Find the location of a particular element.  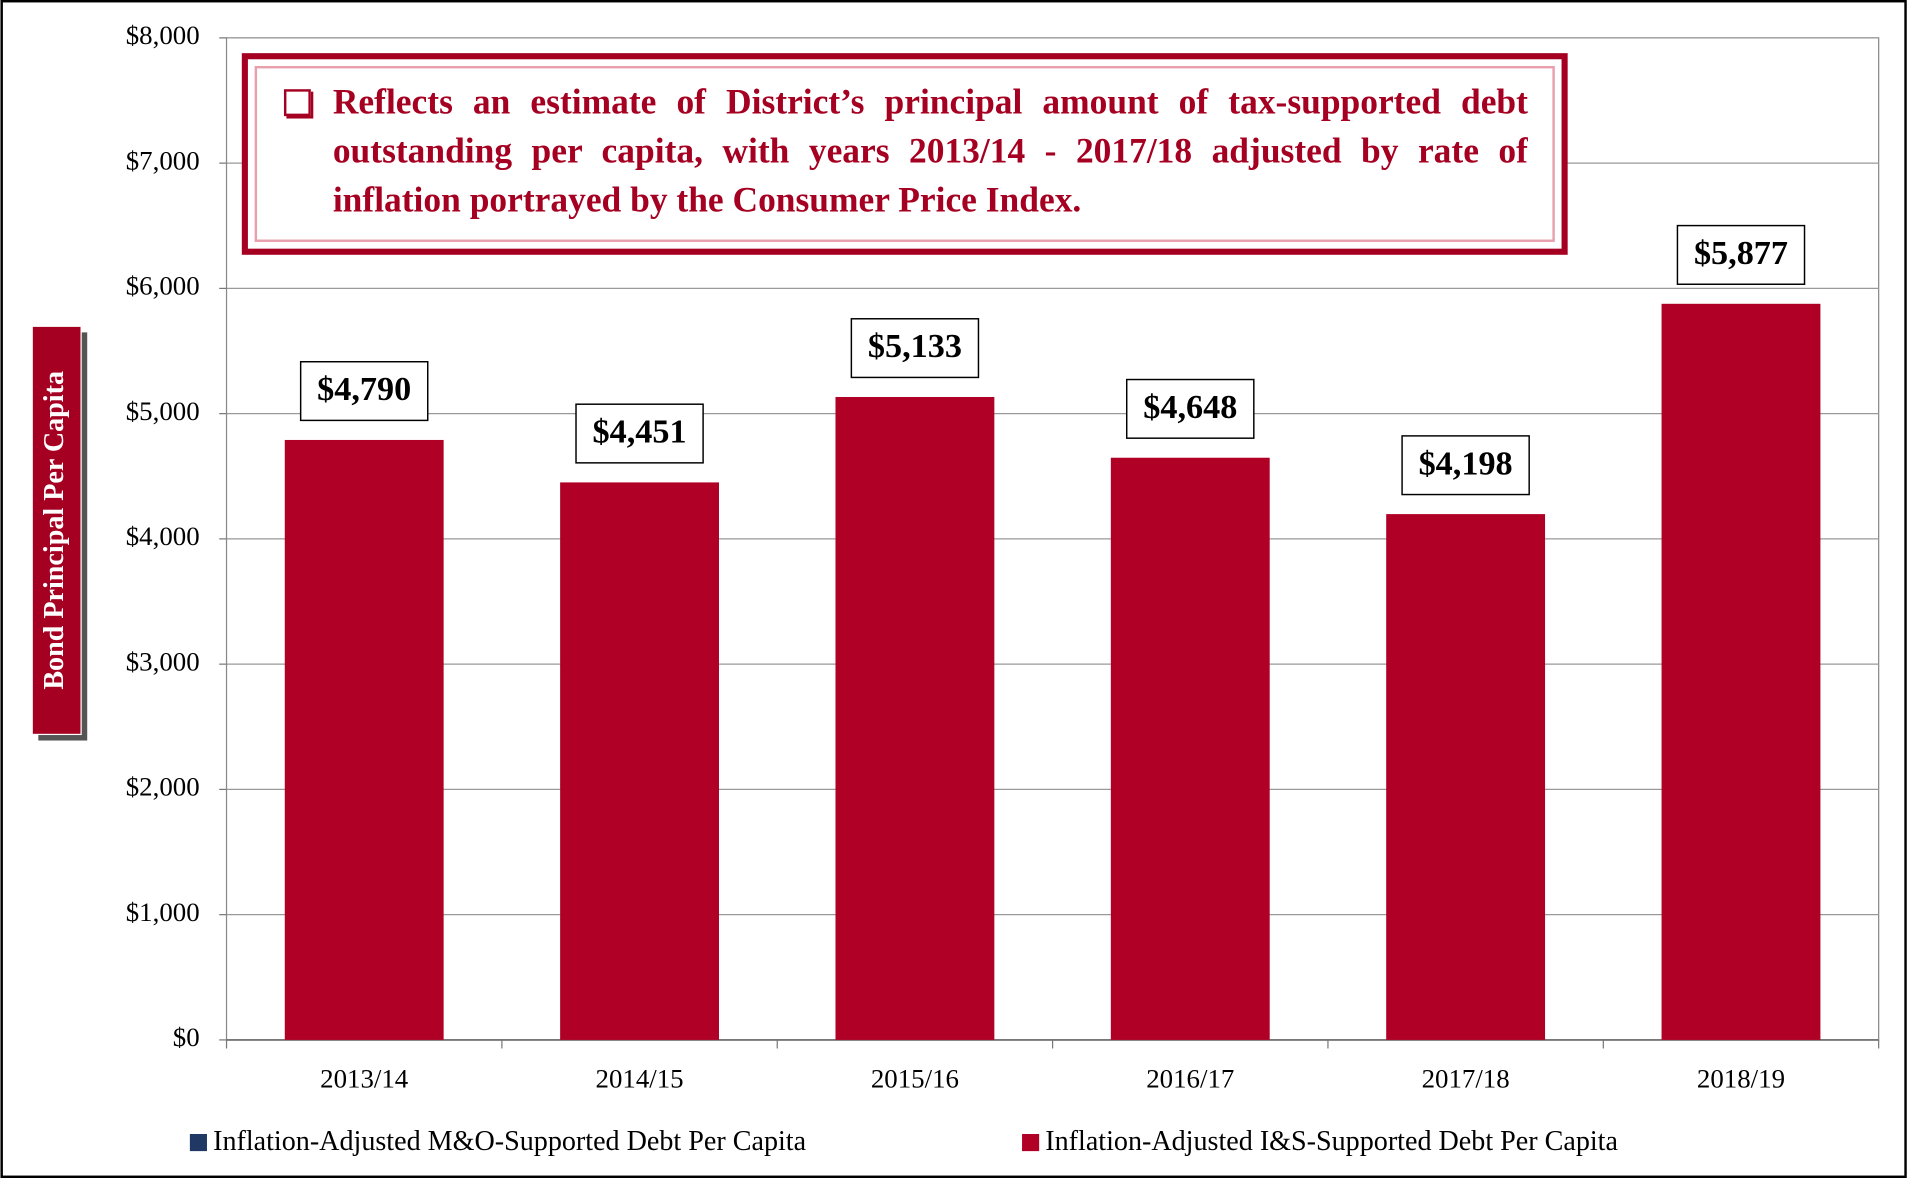

y-tick-label: $8,000 is located at coordinates (163, 35).